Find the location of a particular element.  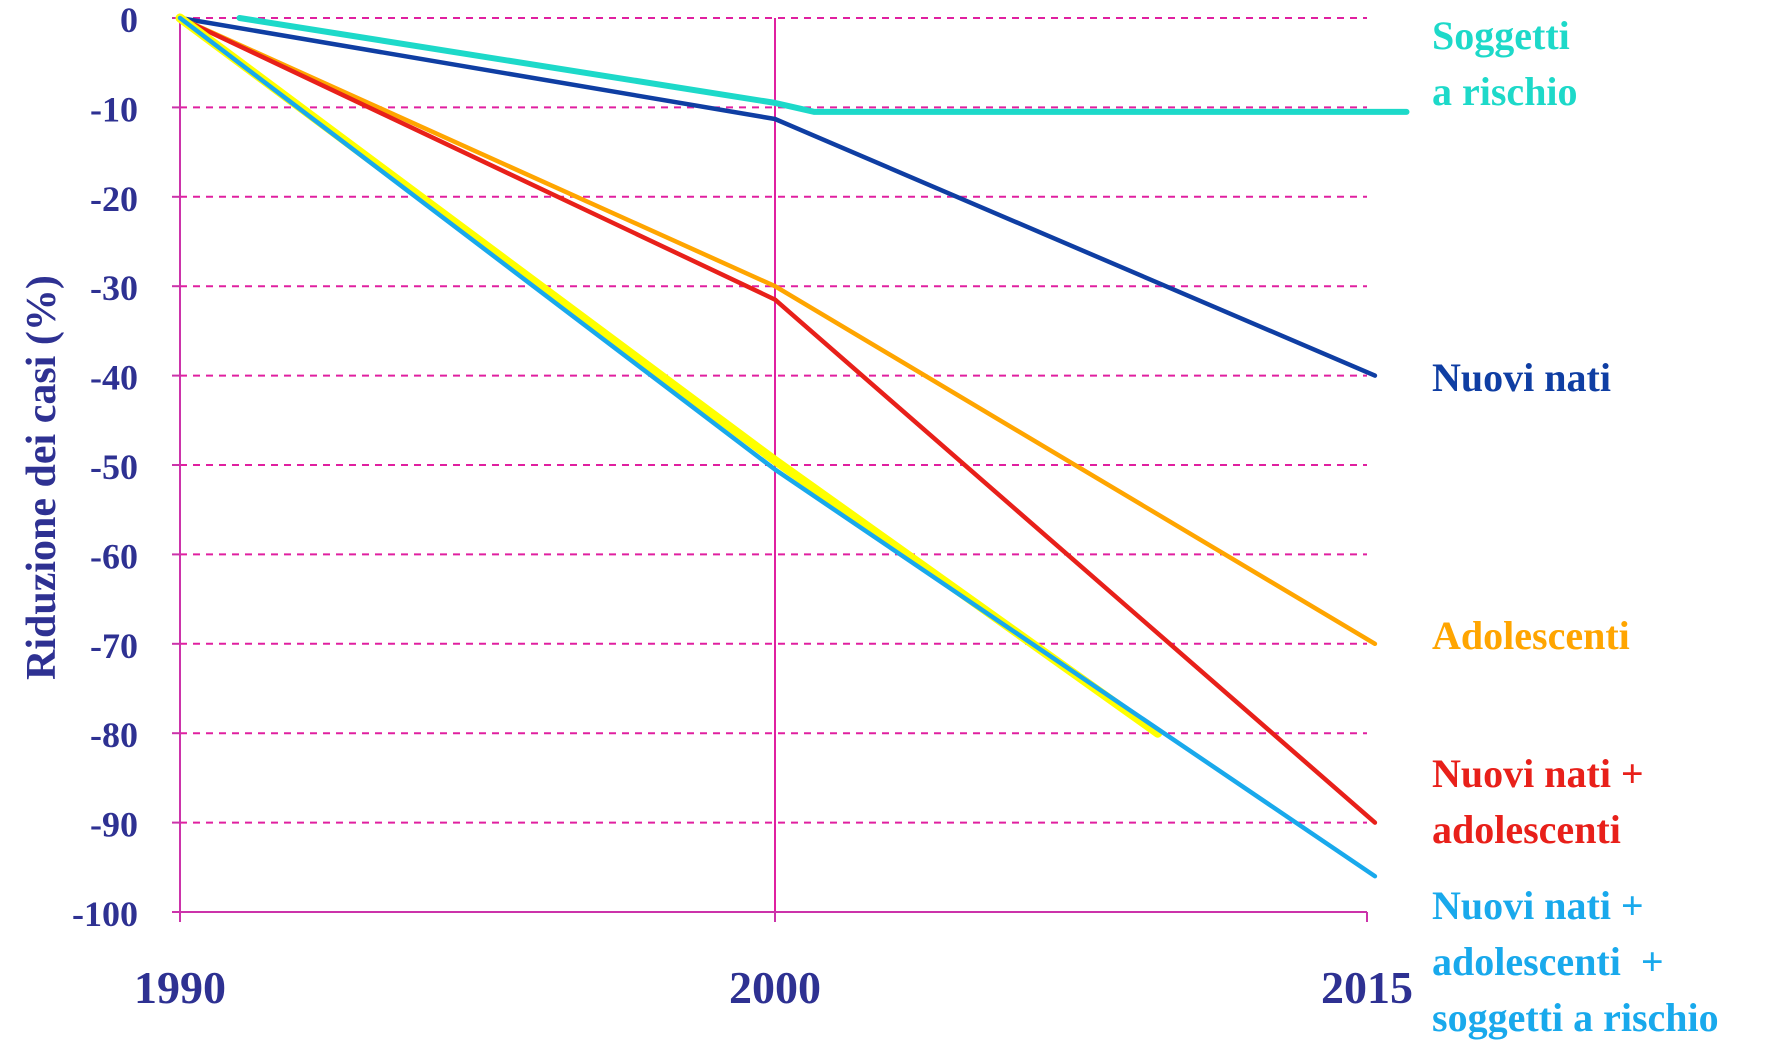

series-label: Nuovi nati + adolescenti is located at coordinates (1538, 802).